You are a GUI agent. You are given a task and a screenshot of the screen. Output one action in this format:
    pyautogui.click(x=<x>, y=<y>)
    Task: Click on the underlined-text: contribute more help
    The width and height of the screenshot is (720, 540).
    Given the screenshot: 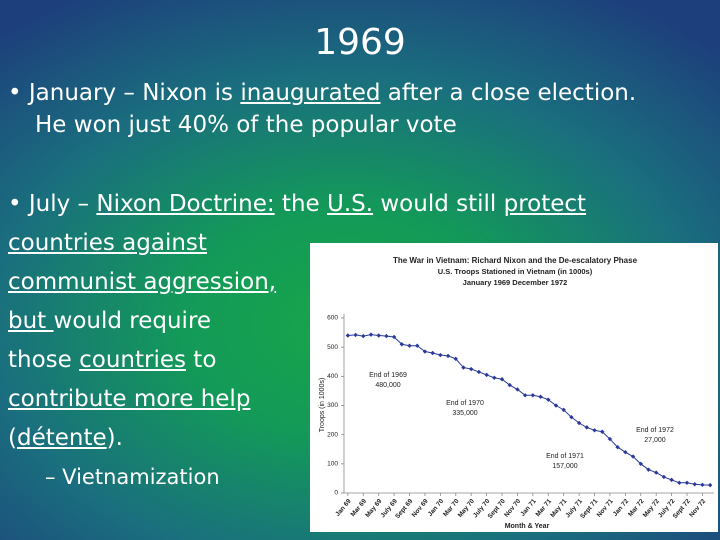 What is the action you would take?
    pyautogui.click(x=129, y=399)
    